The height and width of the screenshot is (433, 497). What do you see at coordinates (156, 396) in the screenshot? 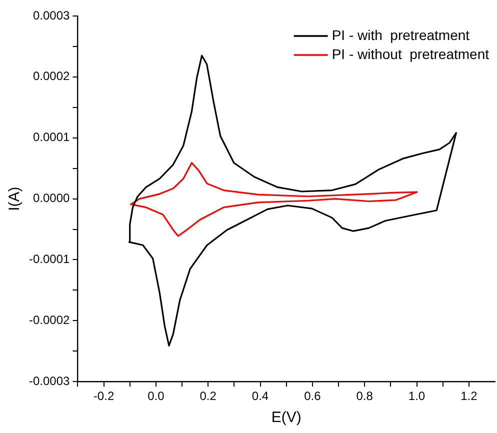
I see `x-tick-label: 0.0` at bounding box center [156, 396].